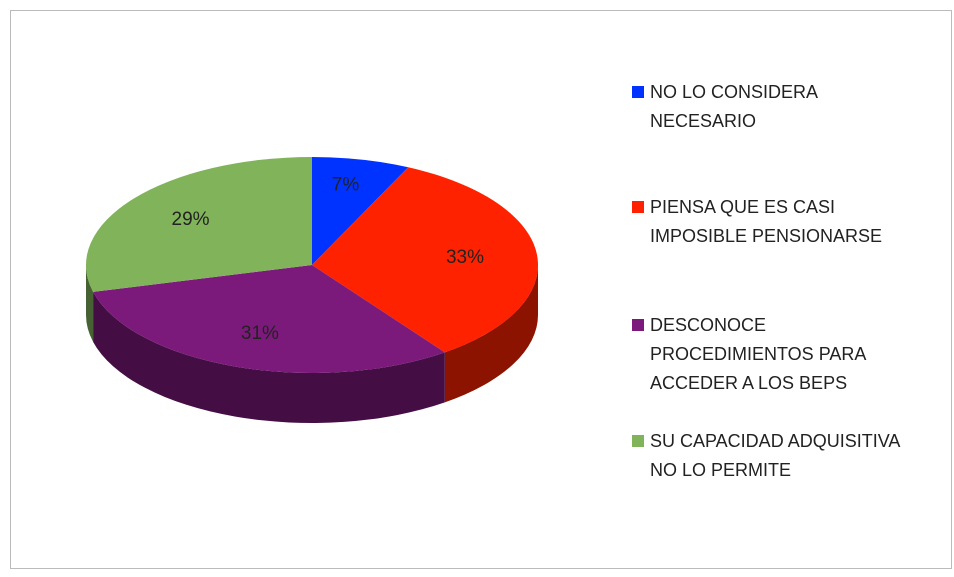  What do you see at coordinates (191, 219) in the screenshot?
I see `data-label: 29%` at bounding box center [191, 219].